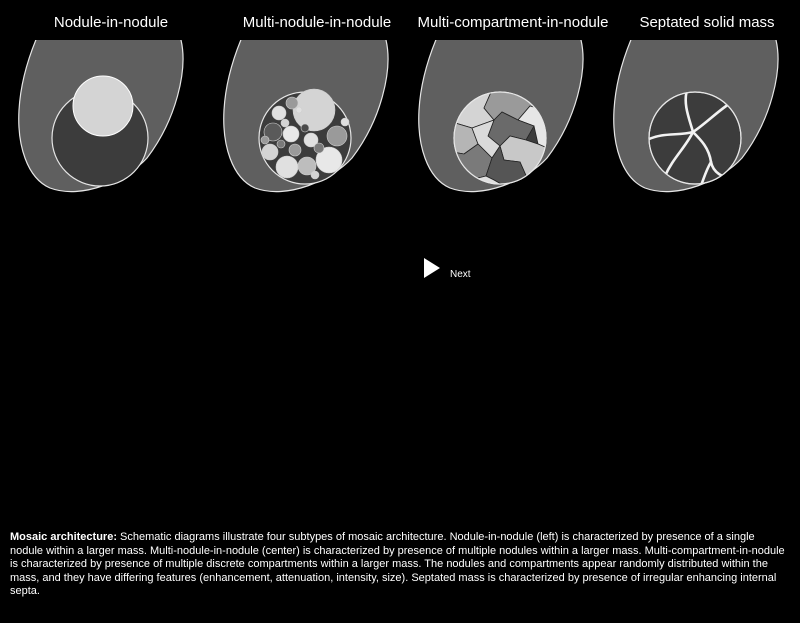 The image size is (800, 623). What do you see at coordinates (507, 116) in the screenshot?
I see `multi-compartment-in-nodule-diagram` at bounding box center [507, 116].